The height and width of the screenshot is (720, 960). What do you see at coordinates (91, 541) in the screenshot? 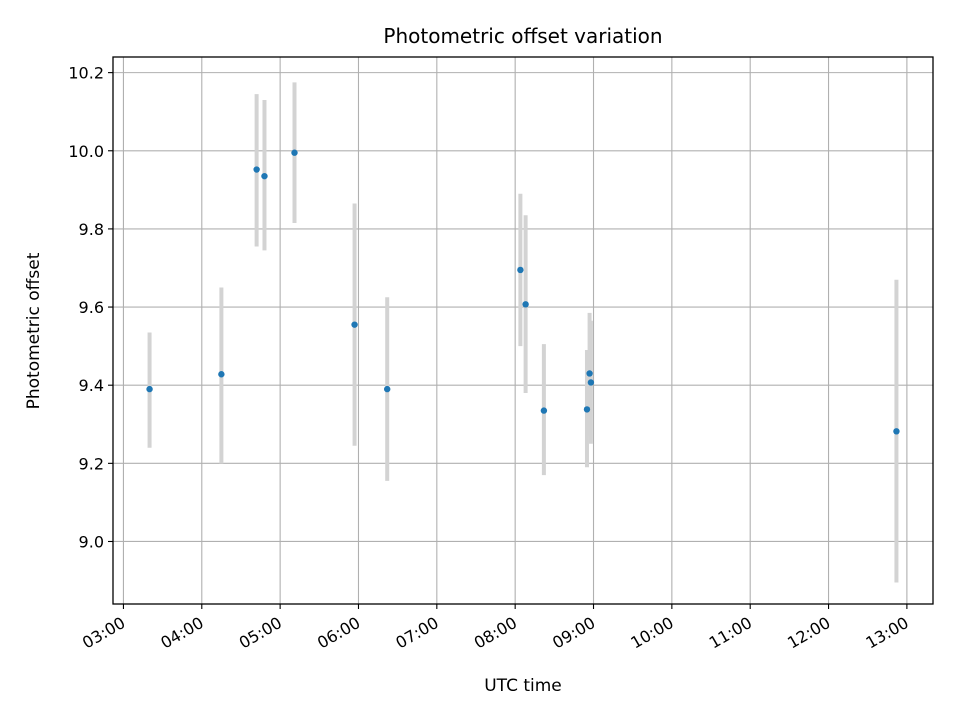
I see `y-tick-label: 9.0` at bounding box center [91, 541].